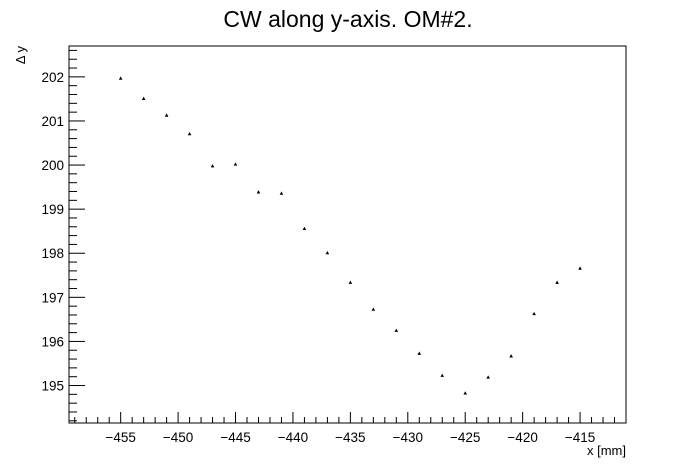 The height and width of the screenshot is (472, 696). What do you see at coordinates (408, 437) in the screenshot?
I see `x-tick-label: −430` at bounding box center [408, 437].